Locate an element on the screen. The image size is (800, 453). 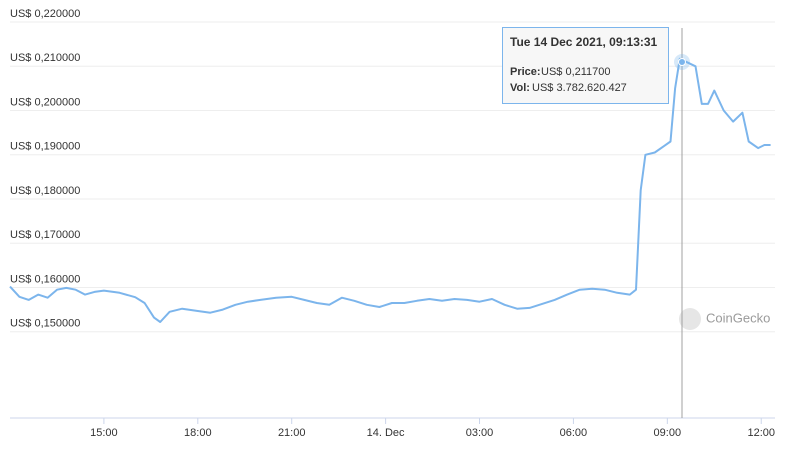
tooltip-date: Tue 14 Dec 2021, 09:13:31 is located at coordinates (584, 42).